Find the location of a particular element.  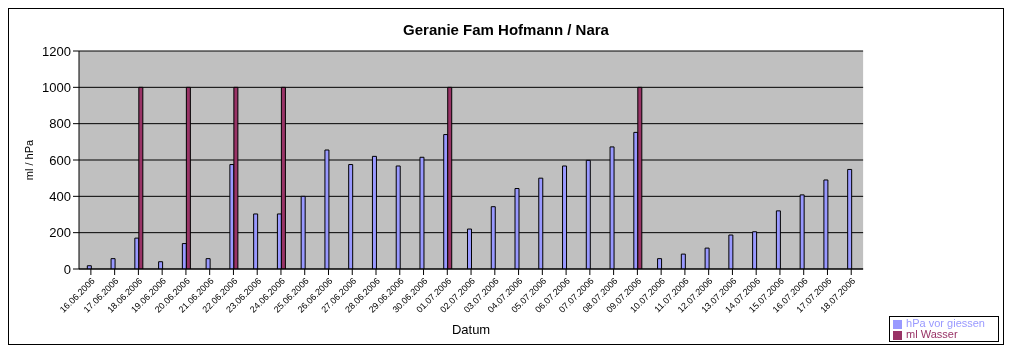

x-axis-title: Datum is located at coordinates (471, 329).